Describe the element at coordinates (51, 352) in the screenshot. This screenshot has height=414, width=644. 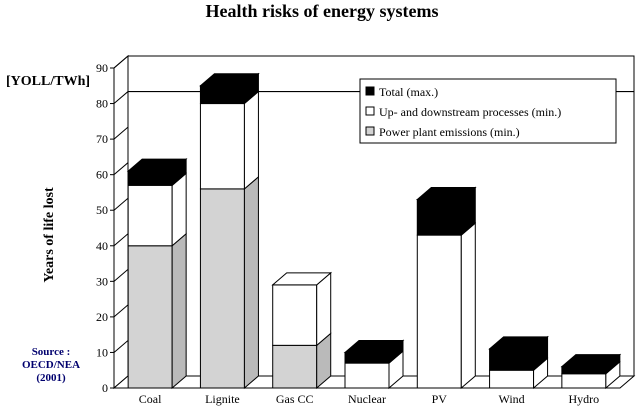
I see `source-line: Source :` at that location.